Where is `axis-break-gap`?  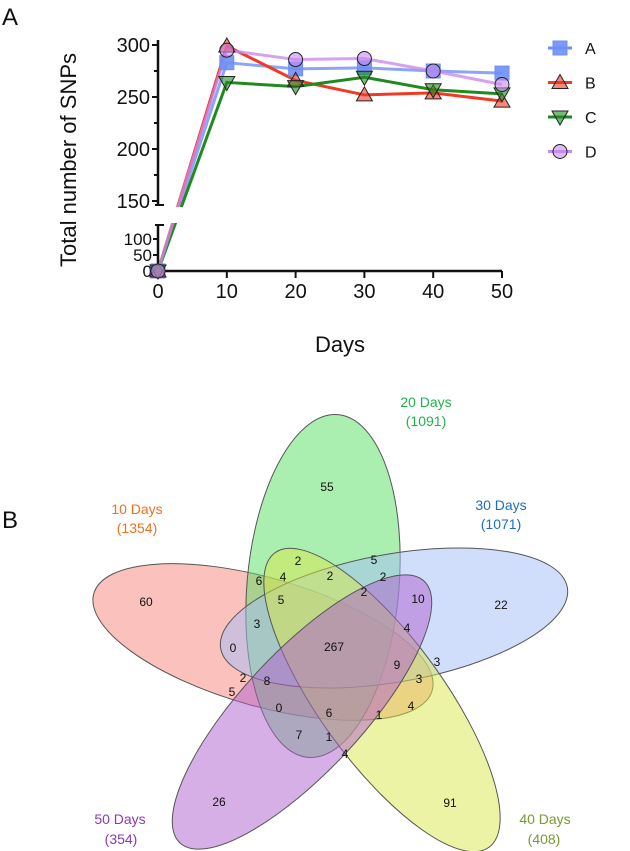 axis-break-gap is located at coordinates (170, 215).